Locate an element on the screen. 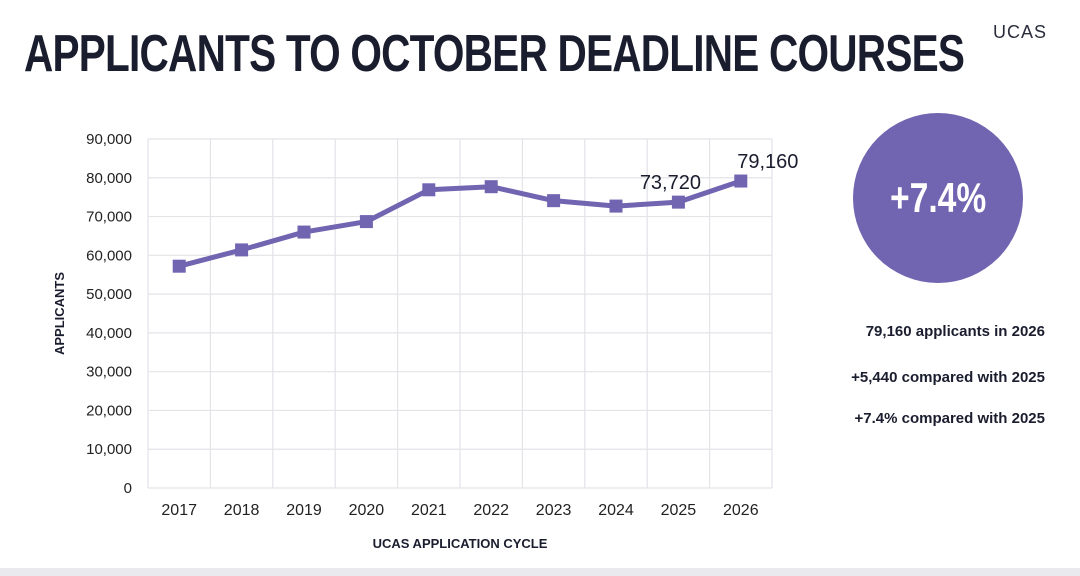 This screenshot has height=576, width=1080. y-tick-label: 40,000 is located at coordinates (109, 333).